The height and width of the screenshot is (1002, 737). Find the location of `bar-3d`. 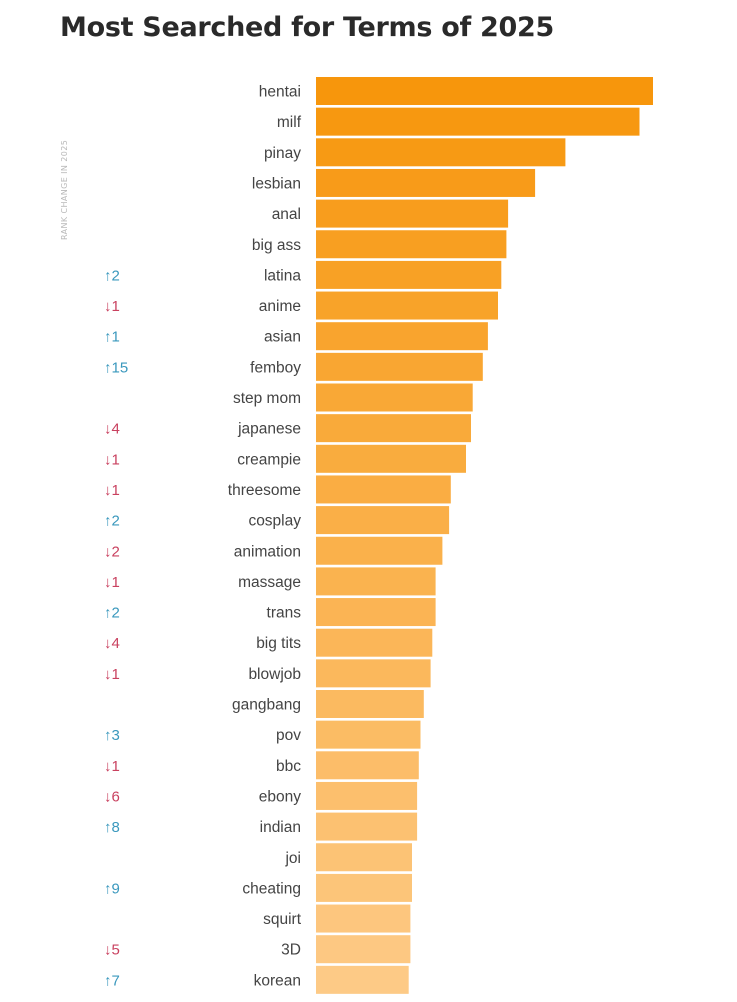

bar-3d is located at coordinates (363, 949).